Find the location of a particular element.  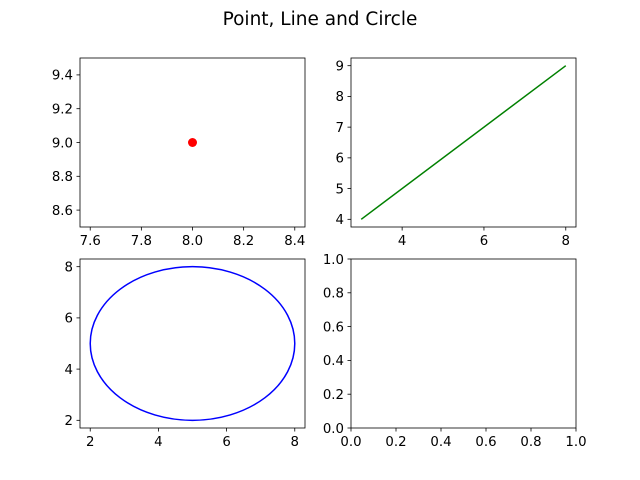

x-tick-label: 8.4 is located at coordinates (294, 241).